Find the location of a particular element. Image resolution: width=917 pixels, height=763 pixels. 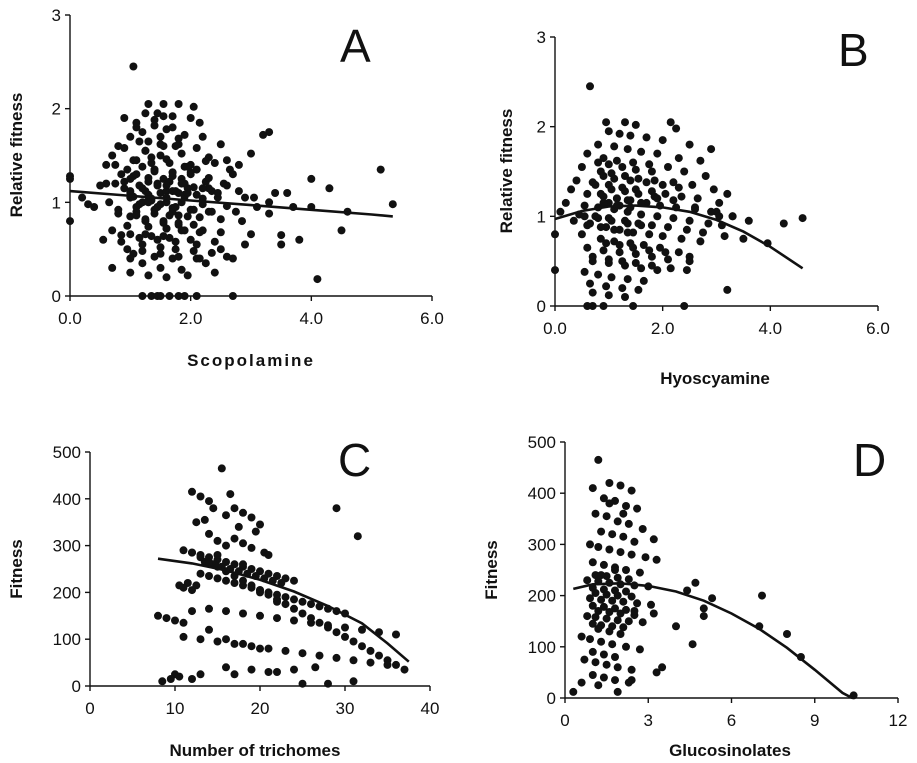

x-tick-label: 4.0 is located at coordinates (312, 318).